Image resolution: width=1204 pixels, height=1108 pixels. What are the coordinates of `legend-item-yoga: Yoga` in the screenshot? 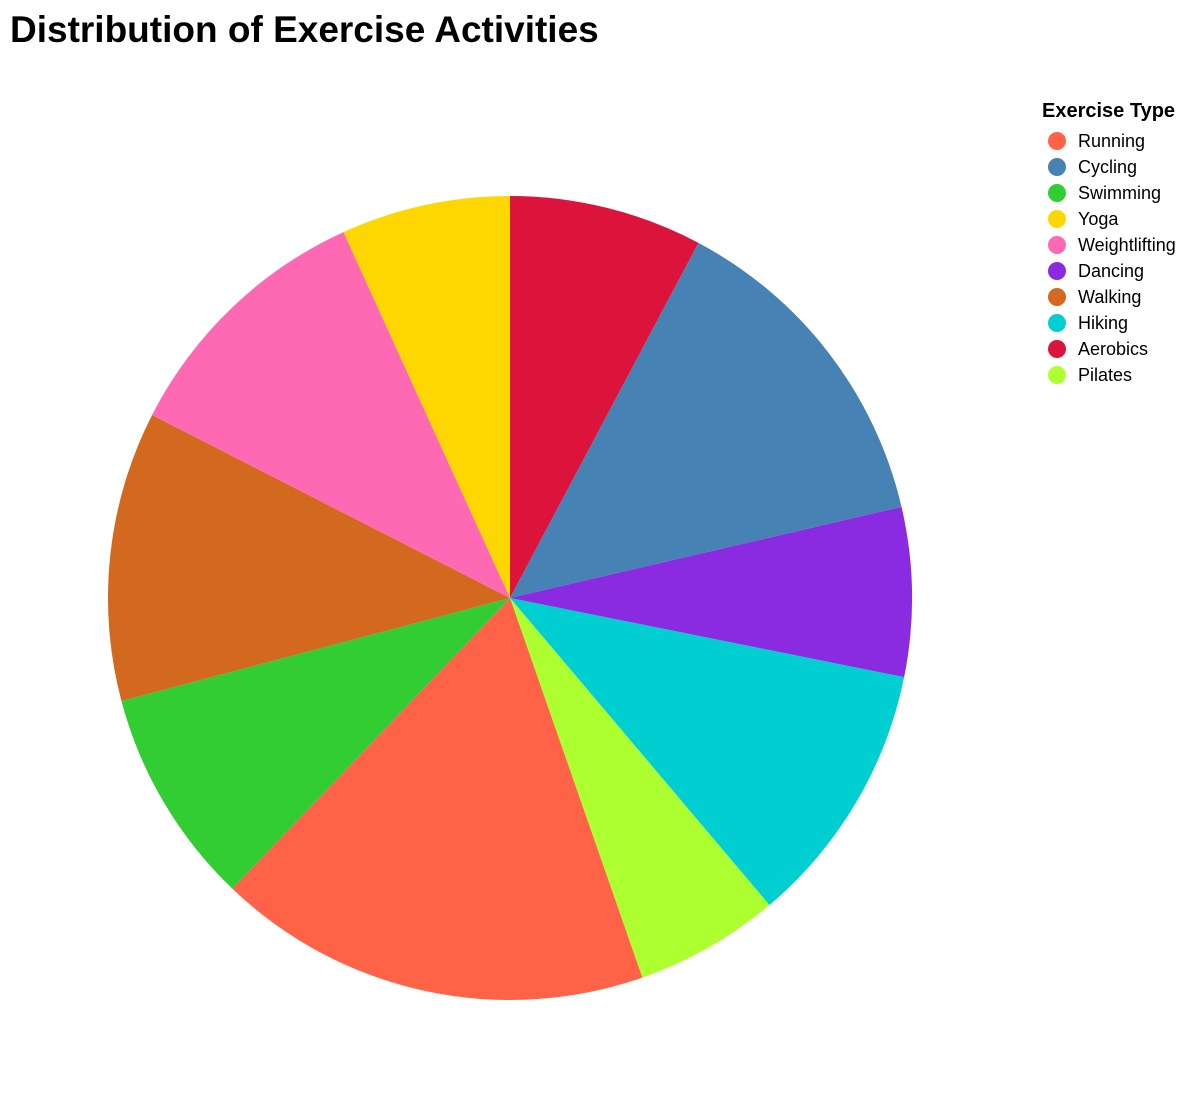 It's located at (1083, 219).